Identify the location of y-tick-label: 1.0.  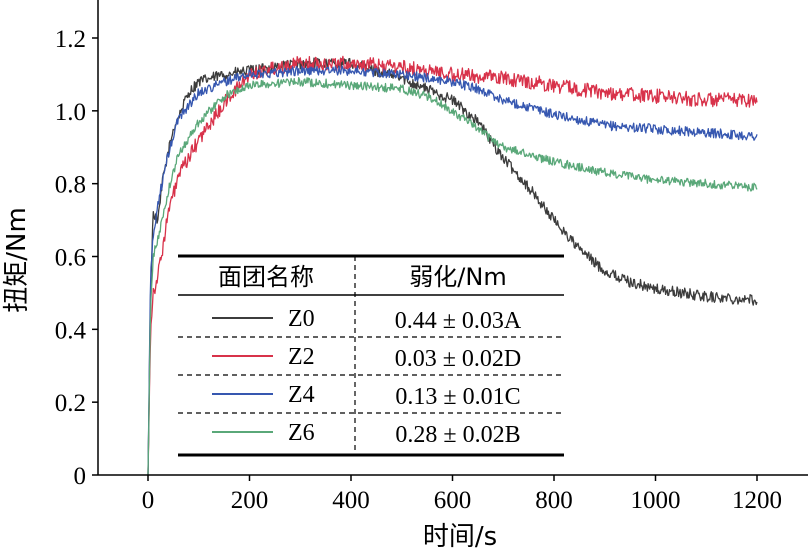
(70, 112).